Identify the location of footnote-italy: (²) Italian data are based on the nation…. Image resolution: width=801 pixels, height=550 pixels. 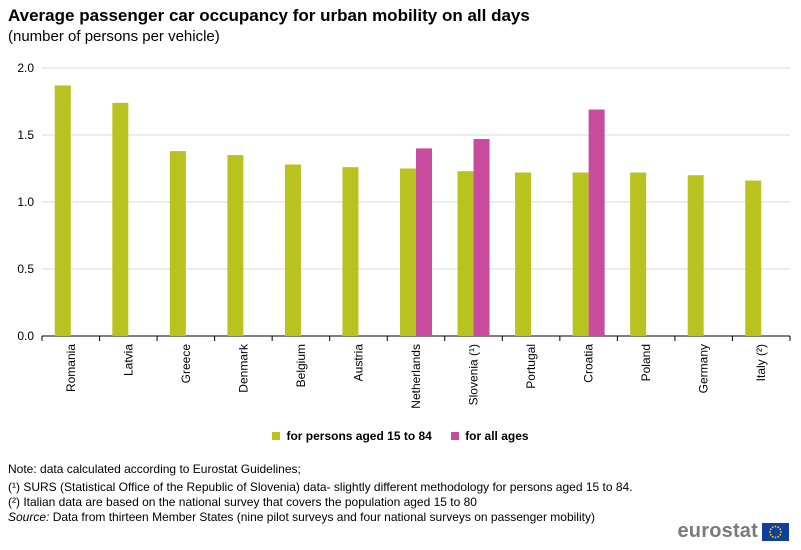
(242, 502).